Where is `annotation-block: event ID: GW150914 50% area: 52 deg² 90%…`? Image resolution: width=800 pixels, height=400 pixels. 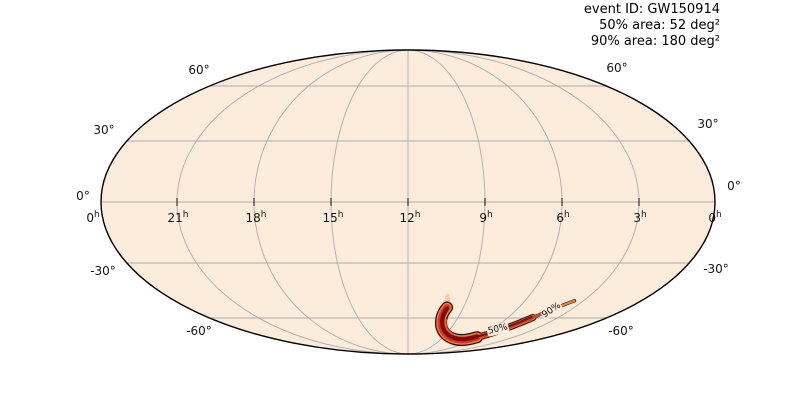 annotation-block: event ID: GW150914 50% area: 52 deg² 90%… is located at coordinates (652, 26).